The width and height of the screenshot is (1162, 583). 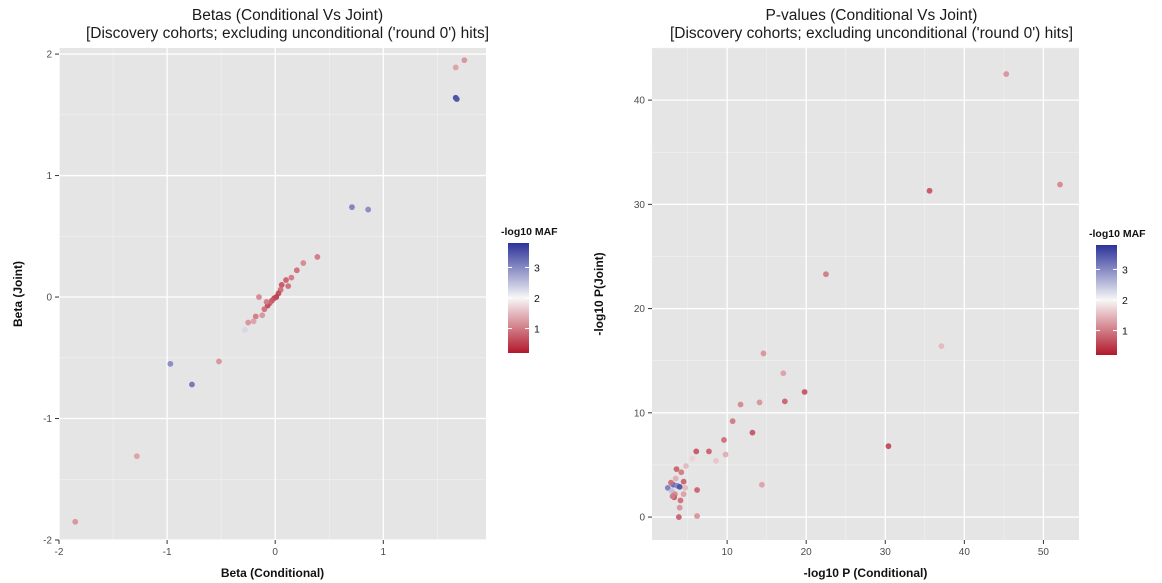 I want to click on y-tick-label: -2, so click(x=47, y=541).